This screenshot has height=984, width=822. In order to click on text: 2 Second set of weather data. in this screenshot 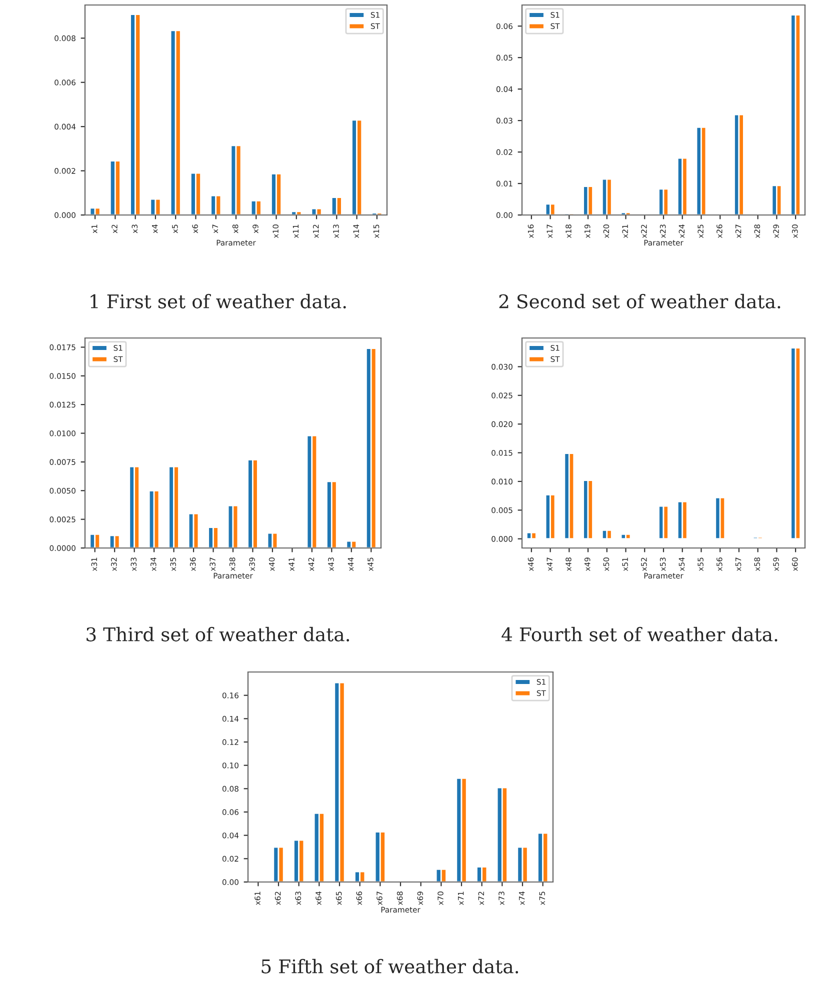, I will do `click(639, 301)`.